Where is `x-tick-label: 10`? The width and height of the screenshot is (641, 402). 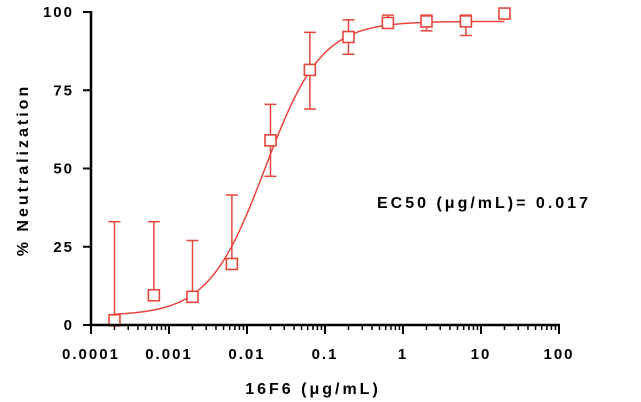
x-tick-label: 10 is located at coordinates (481, 354).